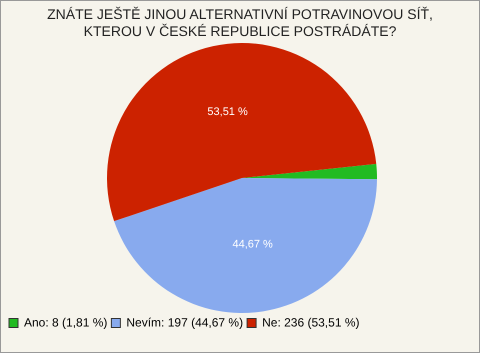 This screenshot has height=353, width=480. I want to click on legend-label: Ne: 236 (53,51 %), so click(311, 322).